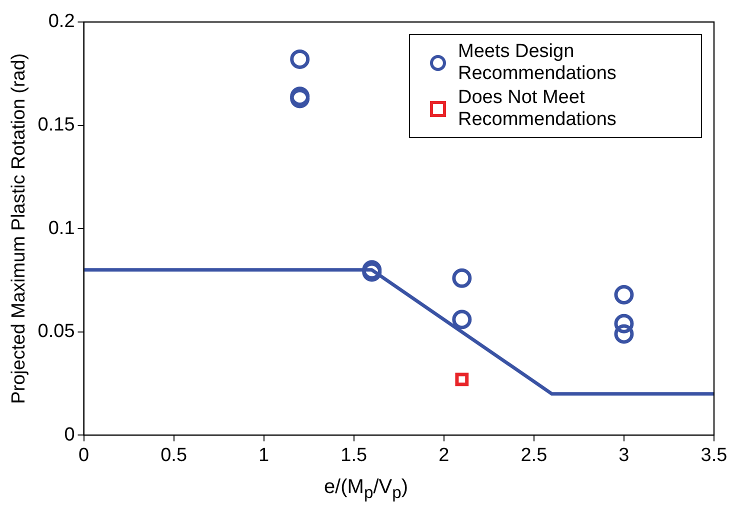 This screenshot has height=510, width=732. I want to click on y-tick-label: 0.15, so click(56, 125).